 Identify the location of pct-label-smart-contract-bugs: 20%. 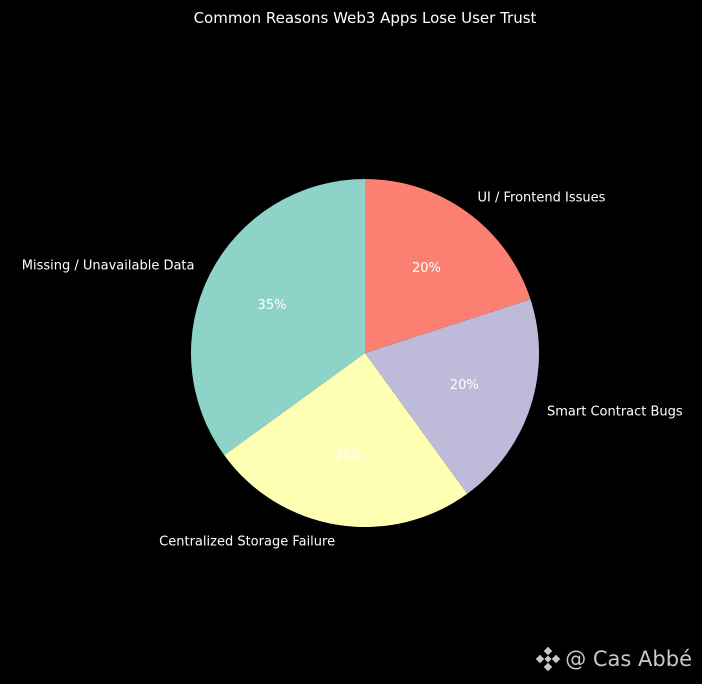
(464, 385).